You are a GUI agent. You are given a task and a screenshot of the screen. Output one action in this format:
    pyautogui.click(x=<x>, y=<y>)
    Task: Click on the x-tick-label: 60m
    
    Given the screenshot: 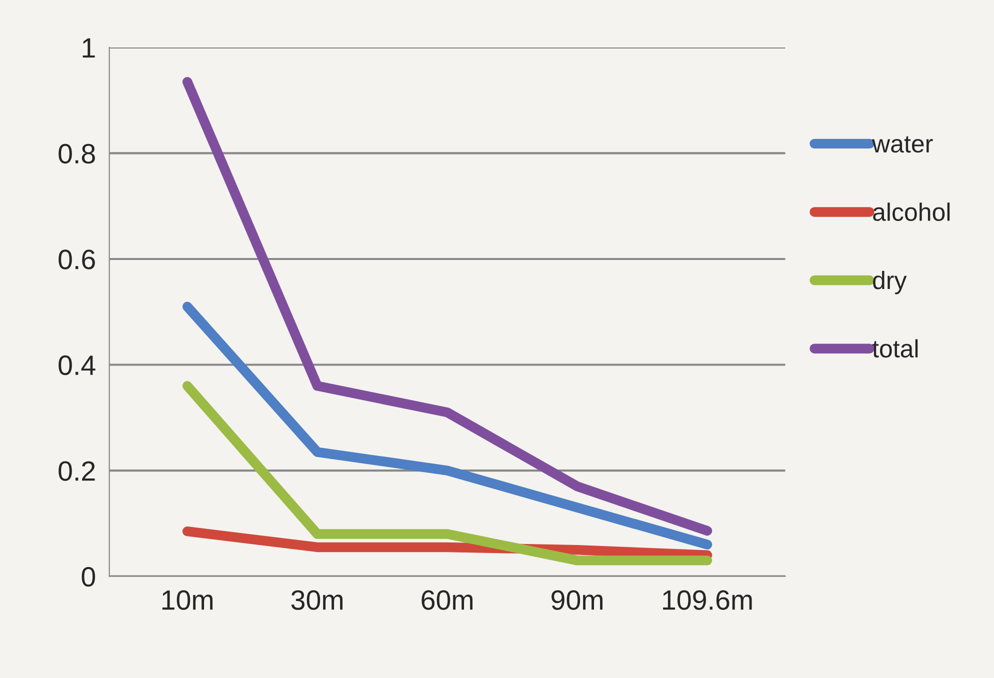 What is the action you would take?
    pyautogui.click(x=447, y=600)
    